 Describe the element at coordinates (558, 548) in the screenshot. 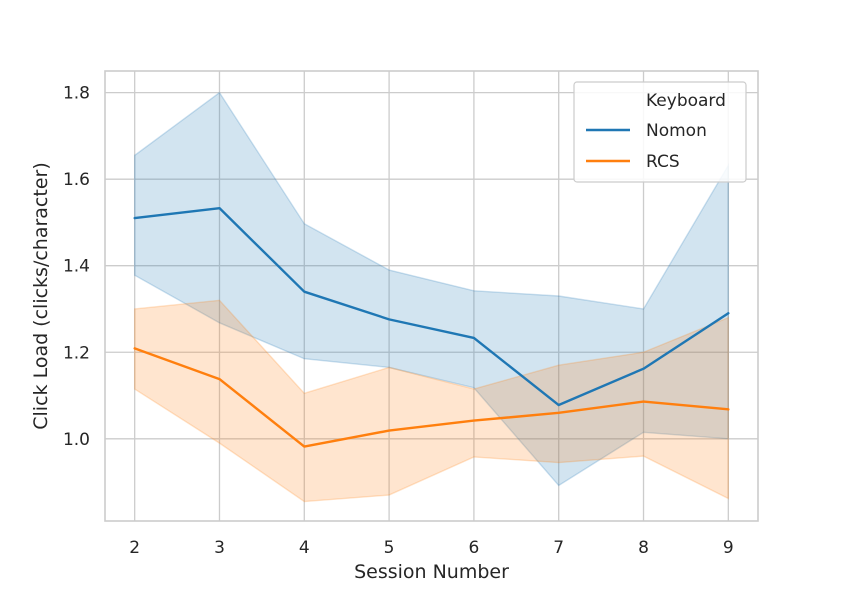

I see `x-tick-label: 7` at that location.